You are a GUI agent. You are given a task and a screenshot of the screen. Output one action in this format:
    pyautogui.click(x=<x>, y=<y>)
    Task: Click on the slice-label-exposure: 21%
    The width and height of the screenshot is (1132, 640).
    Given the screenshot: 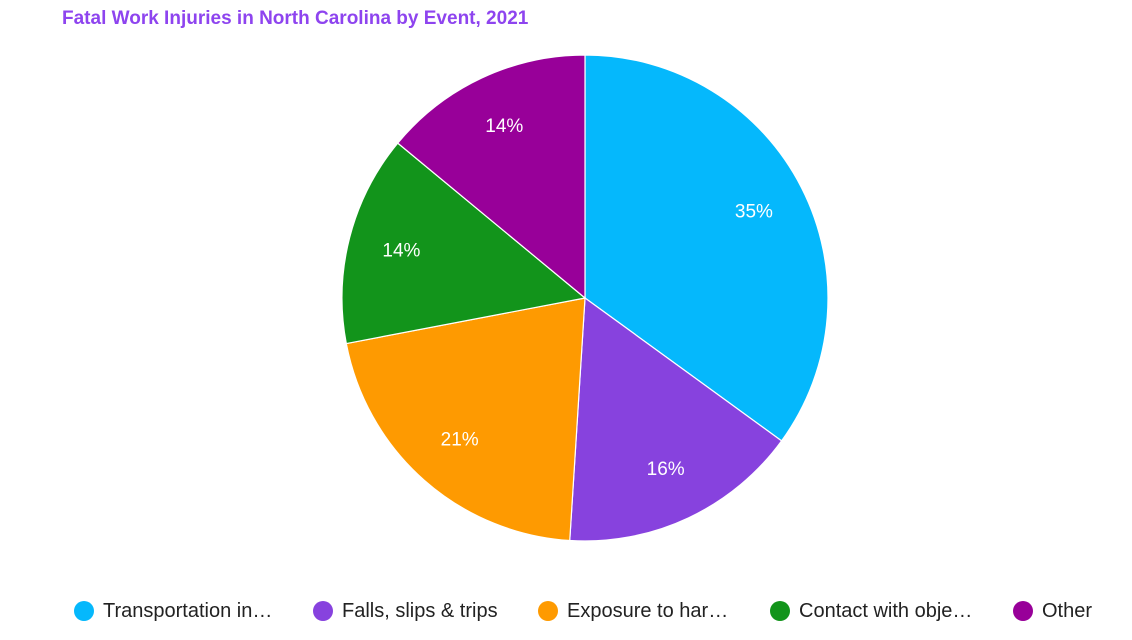 What is the action you would take?
    pyautogui.click(x=460, y=440)
    